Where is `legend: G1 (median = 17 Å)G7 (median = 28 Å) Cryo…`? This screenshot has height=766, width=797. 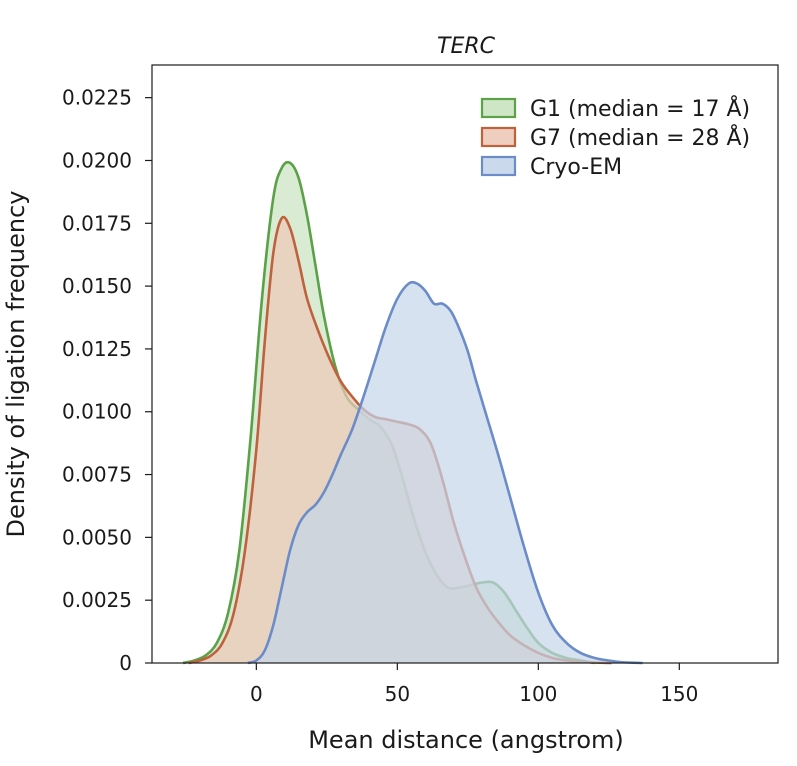
legend: G1 (median = 17 Å)G7 (median = 28 Å) Cryo… is located at coordinates (615, 137).